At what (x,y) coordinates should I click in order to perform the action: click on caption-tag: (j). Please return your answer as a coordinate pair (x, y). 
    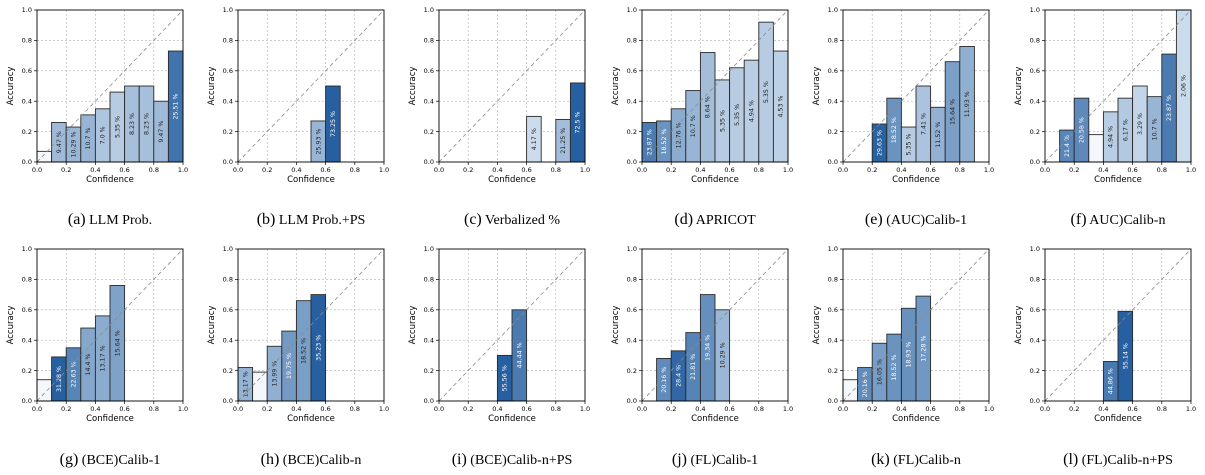
    Looking at the image, I should click on (679, 459).